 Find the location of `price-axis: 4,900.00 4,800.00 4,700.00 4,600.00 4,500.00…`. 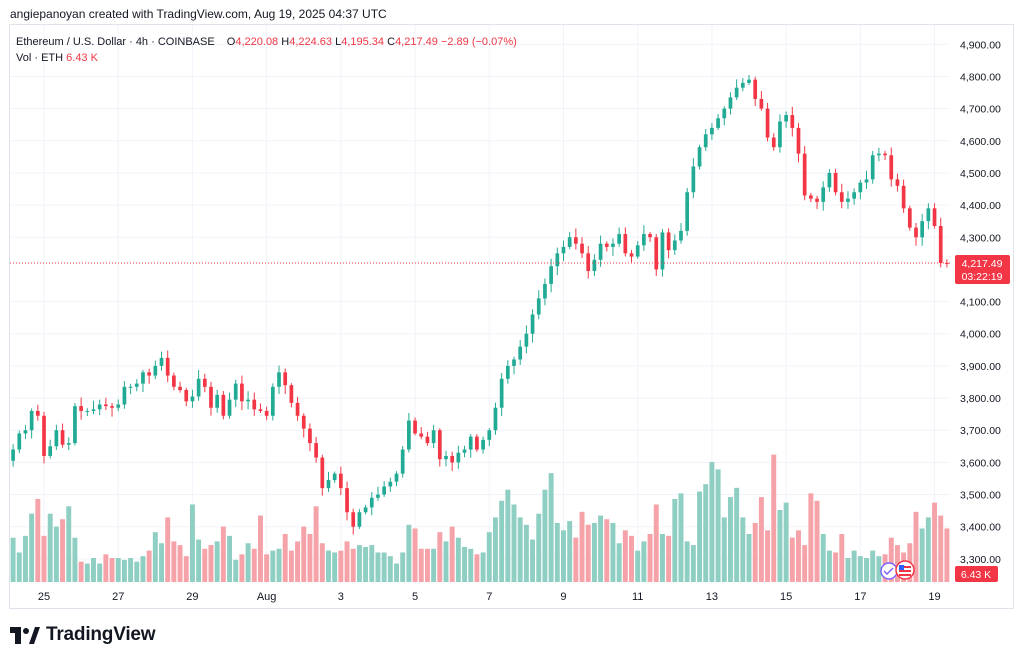

price-axis: 4,900.00 4,800.00 4,700.00 4,600.00 4,500.00… is located at coordinates (980, 302).